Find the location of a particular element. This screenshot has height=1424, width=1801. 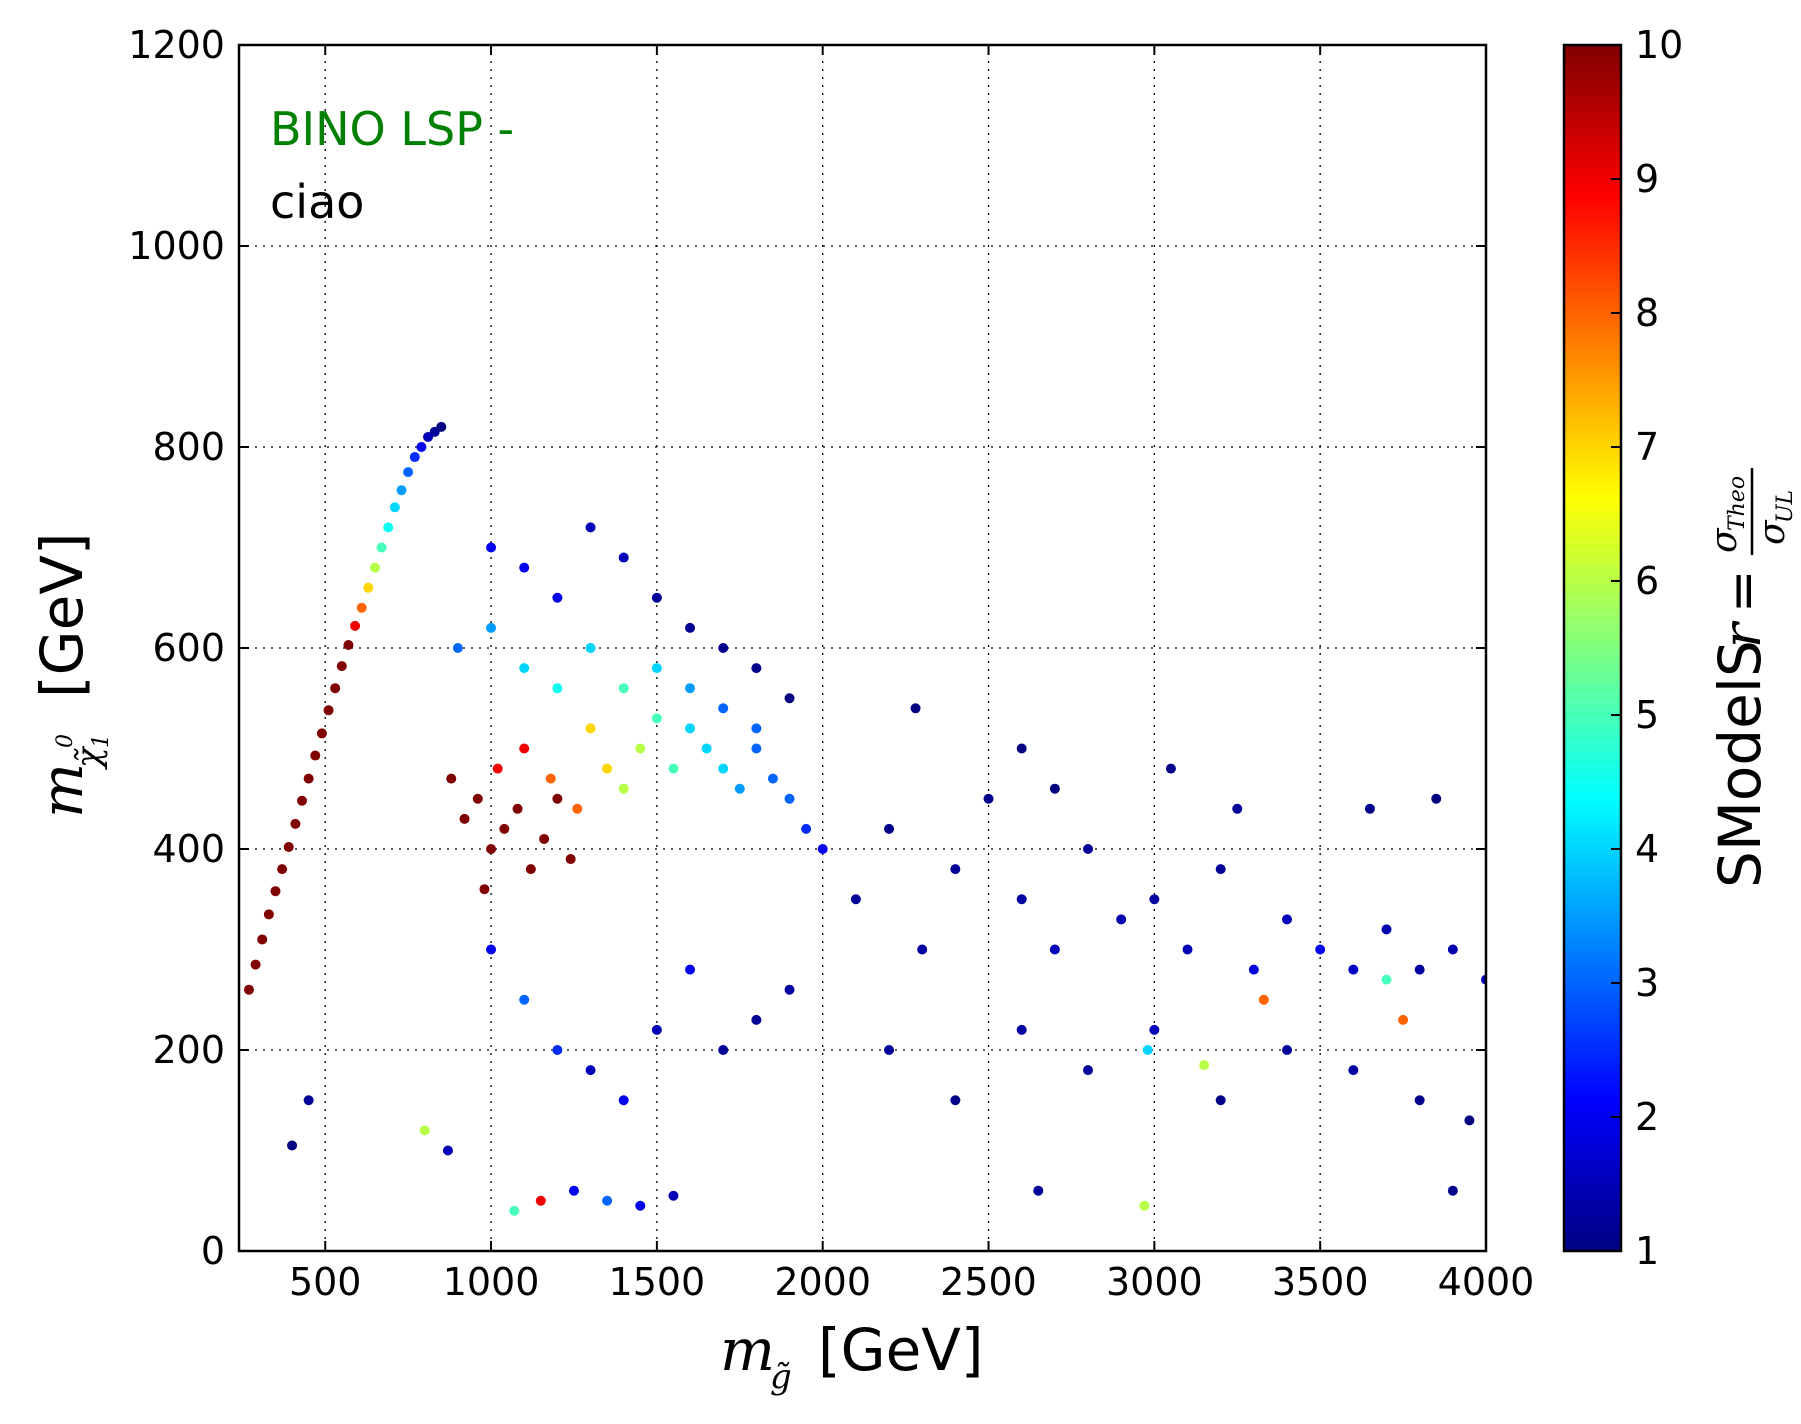

colorbar-label: SModelS r = σ Theo σ UL is located at coordinates (1751, 678).